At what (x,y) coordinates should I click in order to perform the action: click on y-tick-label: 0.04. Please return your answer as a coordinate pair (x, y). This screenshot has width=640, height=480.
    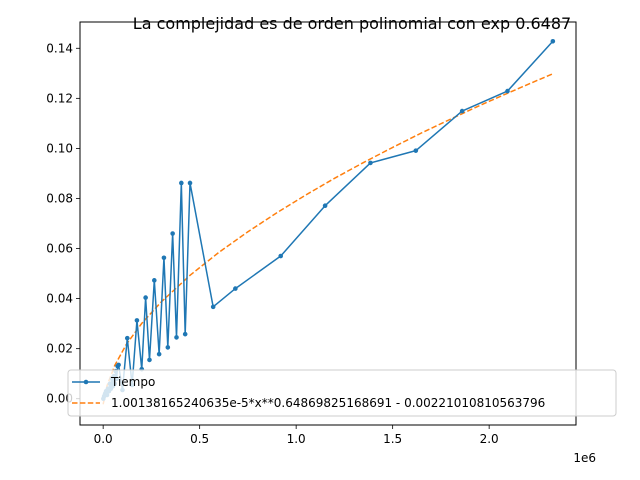
    Looking at the image, I should click on (59, 299).